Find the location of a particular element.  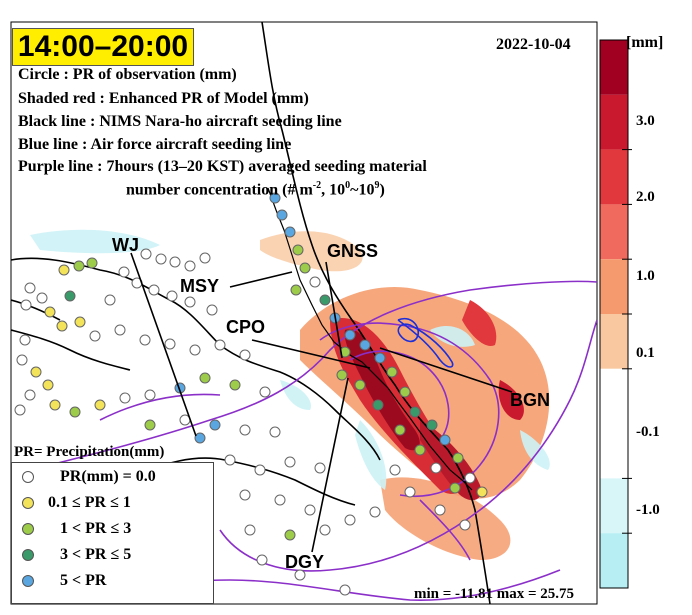

min-max-stats: min = -11.81 max = 25.75 is located at coordinates (494, 594).